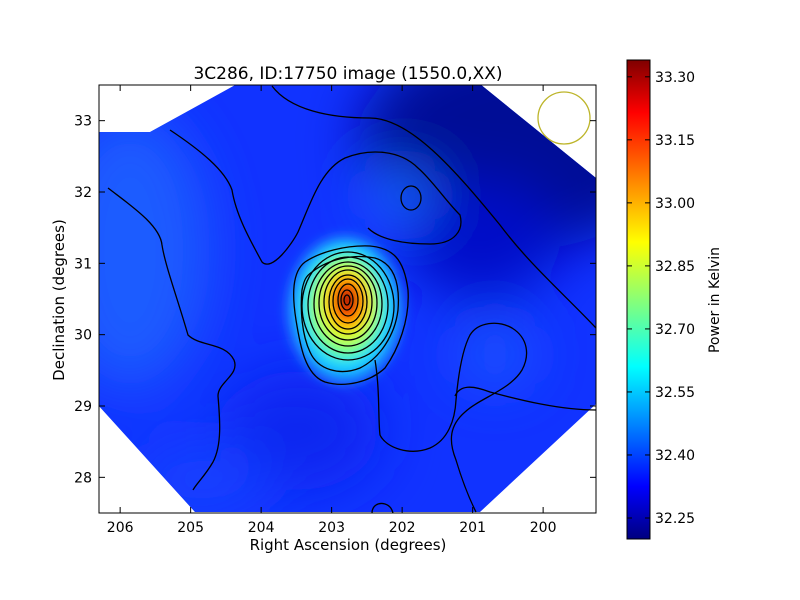 This screenshot has width=800, height=600. What do you see at coordinates (331, 528) in the screenshot?
I see `x-tick-label: 203` at bounding box center [331, 528].